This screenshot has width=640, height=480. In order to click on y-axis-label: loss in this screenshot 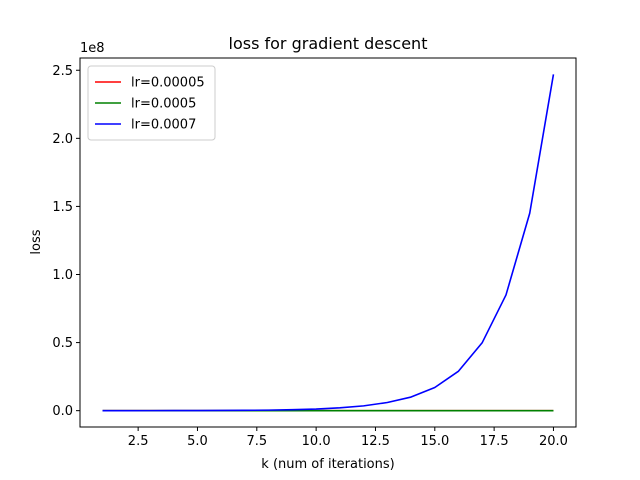, I will do `click(36, 241)`.